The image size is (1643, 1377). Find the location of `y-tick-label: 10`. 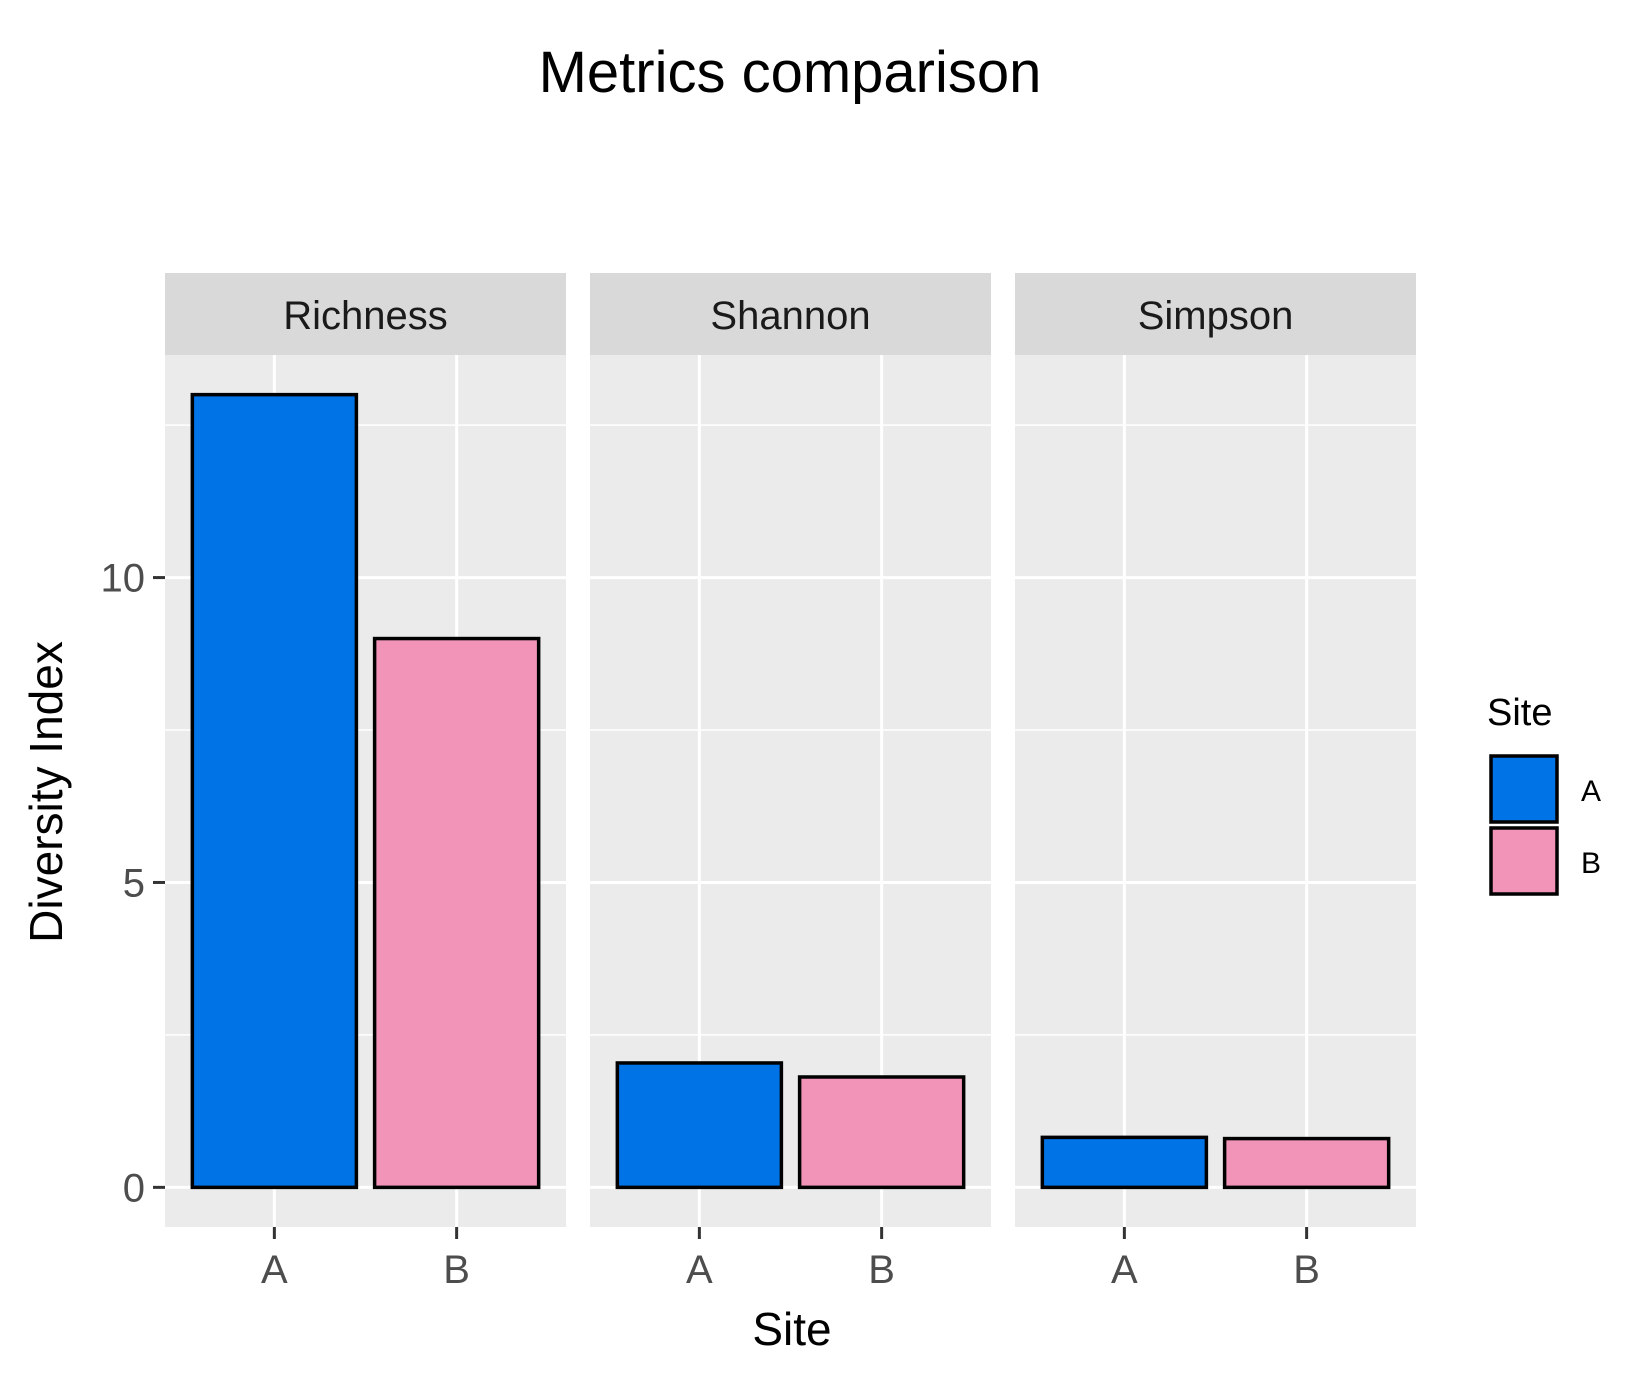

y-tick-label: 10 is located at coordinates (123, 579).